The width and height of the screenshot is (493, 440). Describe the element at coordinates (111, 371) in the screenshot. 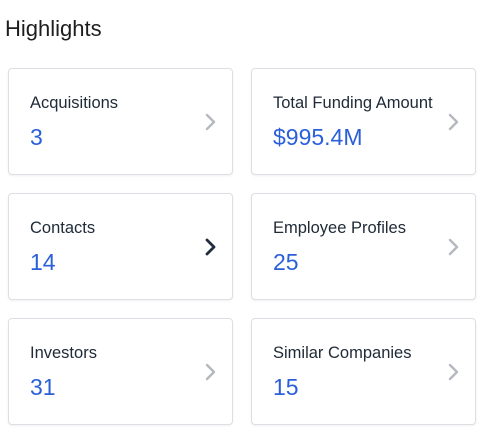

I see `card-content: Investors 31` at that location.